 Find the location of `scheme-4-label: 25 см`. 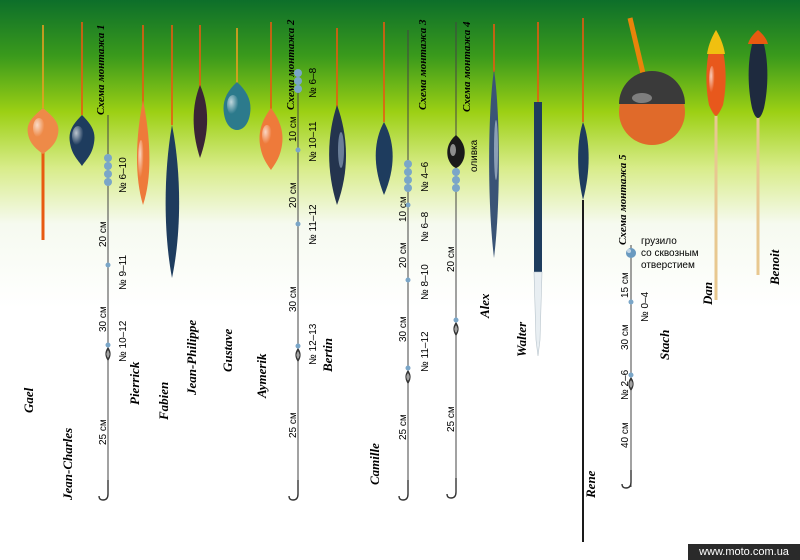

scheme-4-label: 25 см is located at coordinates (451, 419).